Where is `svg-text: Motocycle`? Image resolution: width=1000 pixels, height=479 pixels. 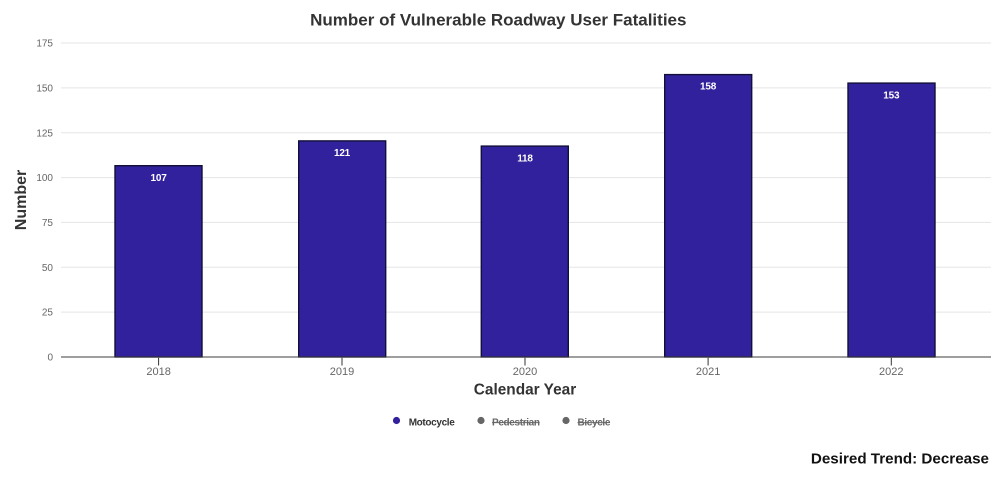 svg-text: Motocycle is located at coordinates (432, 422).